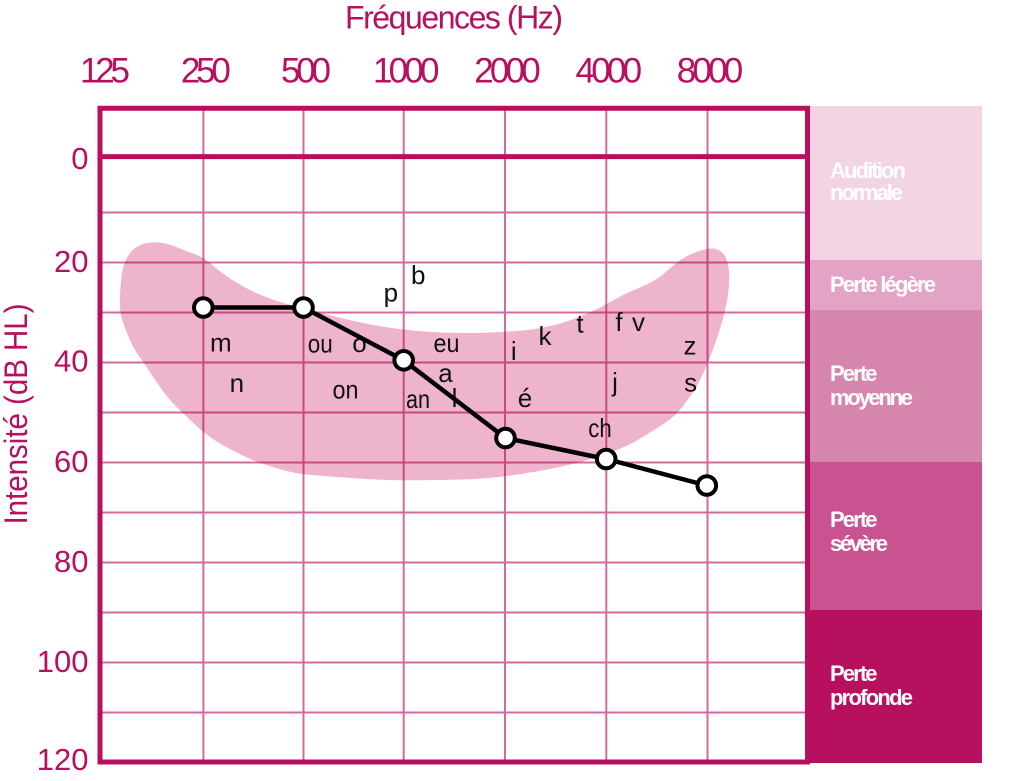 The width and height of the screenshot is (1024, 781). I want to click on svg-text: p, so click(391, 293).